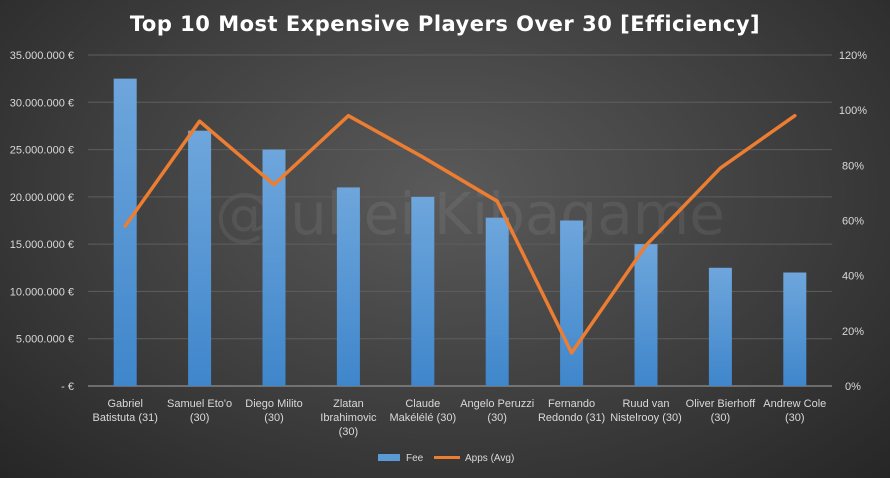  I want to click on y-left-tick-label: 15.000.000 €, so click(42, 245).